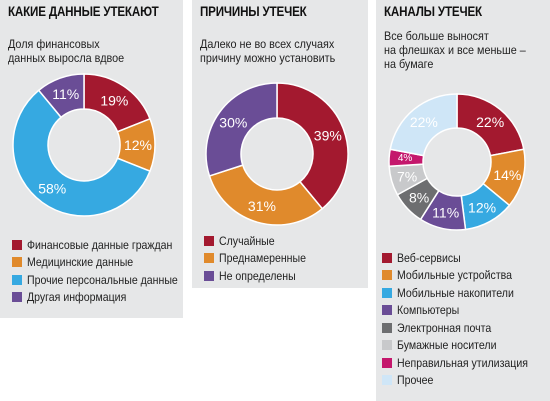  I want to click on legend-item: Веб-сервисы, so click(464, 258).